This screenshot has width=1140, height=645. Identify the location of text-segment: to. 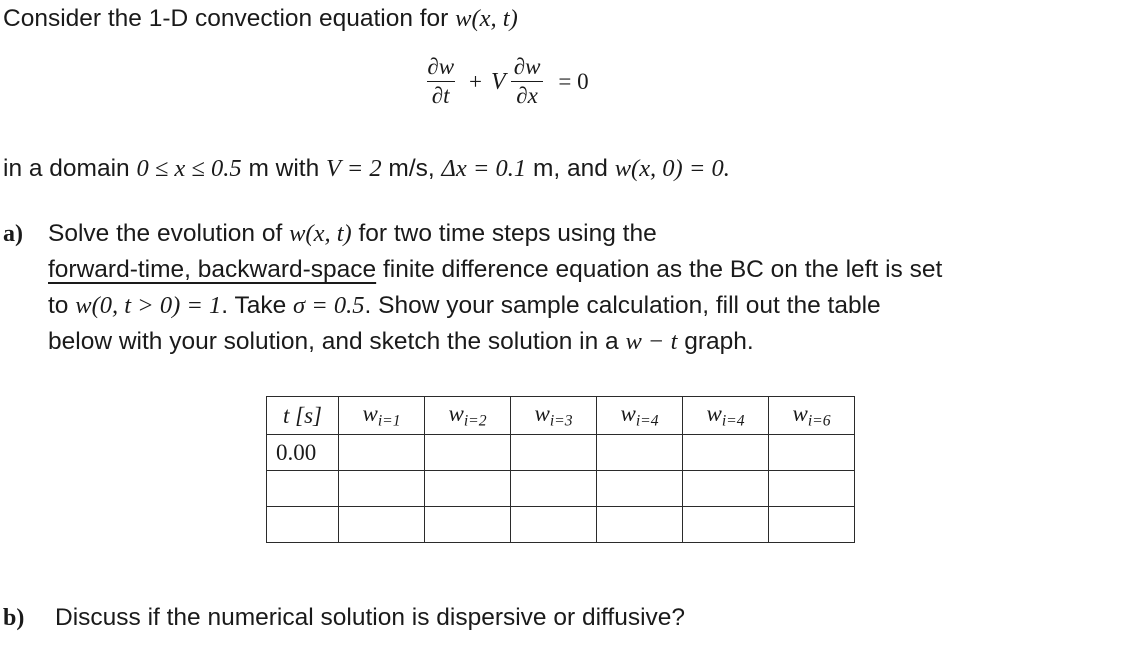
(62, 305).